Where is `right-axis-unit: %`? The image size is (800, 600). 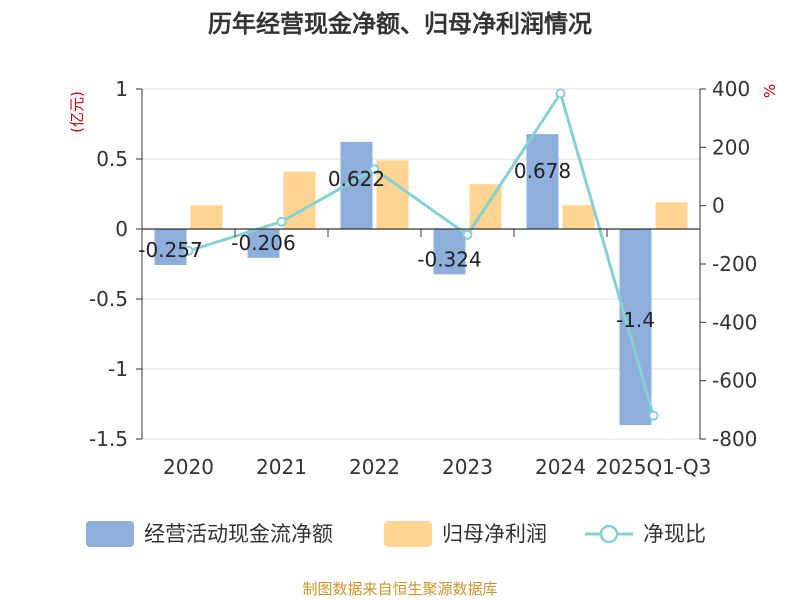
right-axis-unit: % is located at coordinates (770, 91).